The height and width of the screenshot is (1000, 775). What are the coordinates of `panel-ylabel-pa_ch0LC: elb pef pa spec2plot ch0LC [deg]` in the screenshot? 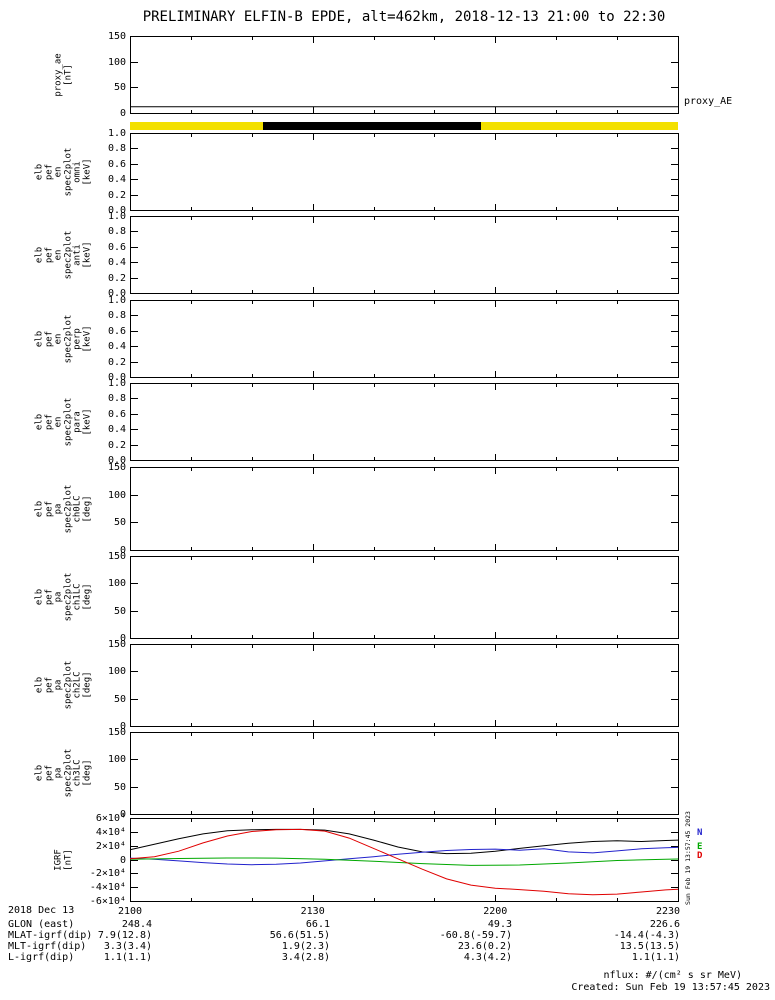 It's located at (63, 508).